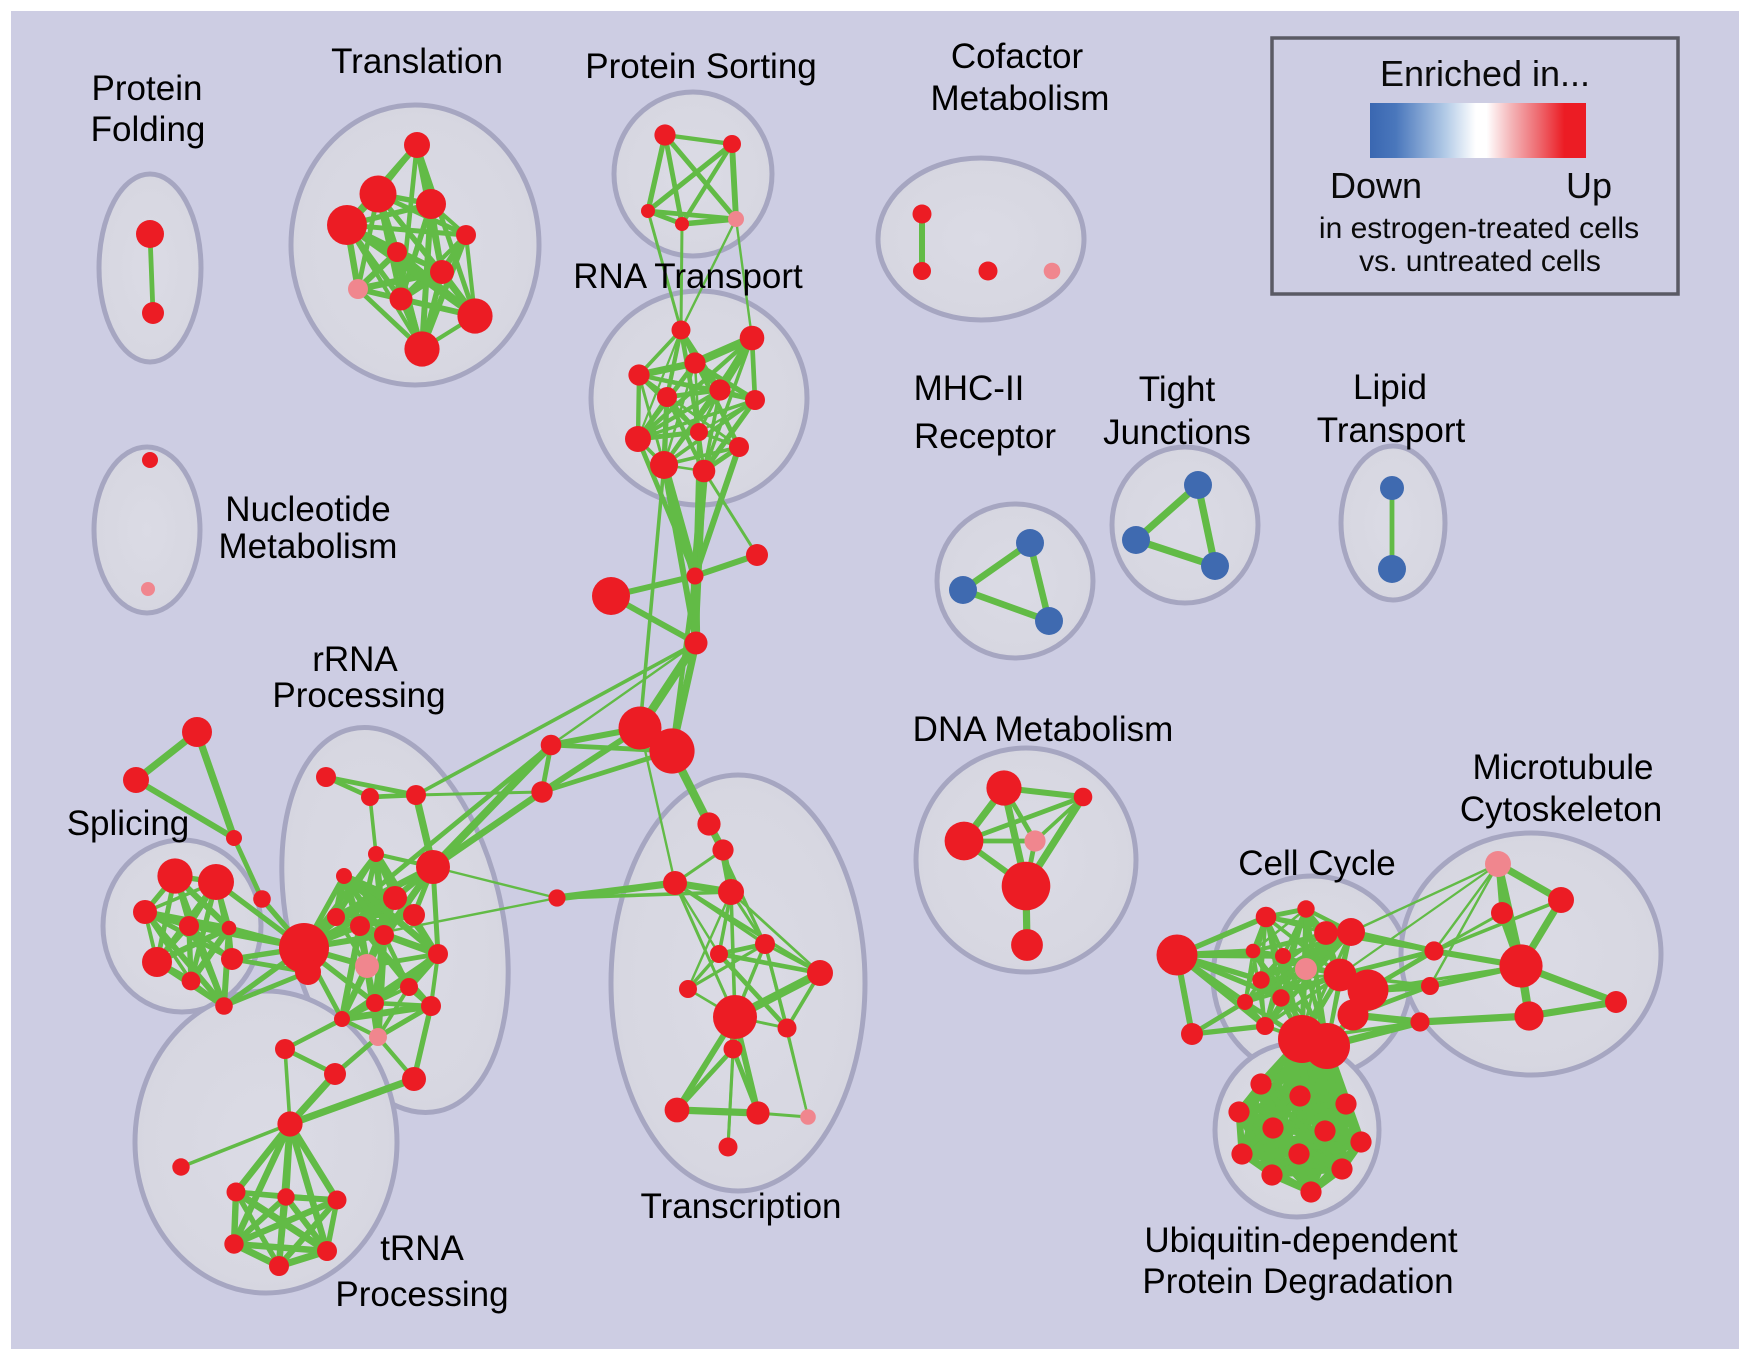 This screenshot has width=1750, height=1365. What do you see at coordinates (307, 509) in the screenshot?
I see `svg-text: Nucleotide` at bounding box center [307, 509].